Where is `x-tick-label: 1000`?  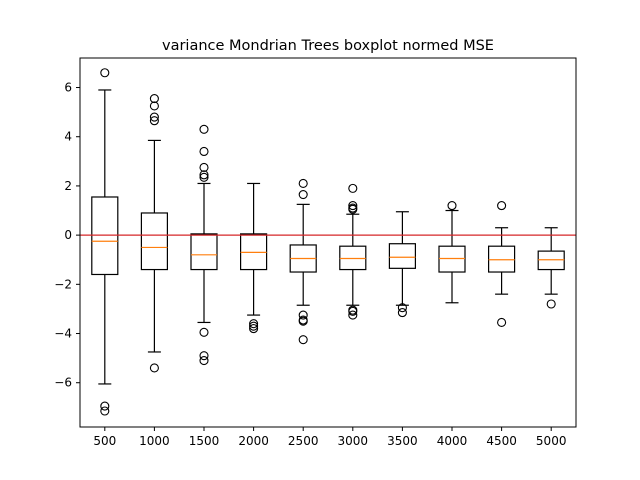 x-tick-label: 1000 is located at coordinates (154, 441).